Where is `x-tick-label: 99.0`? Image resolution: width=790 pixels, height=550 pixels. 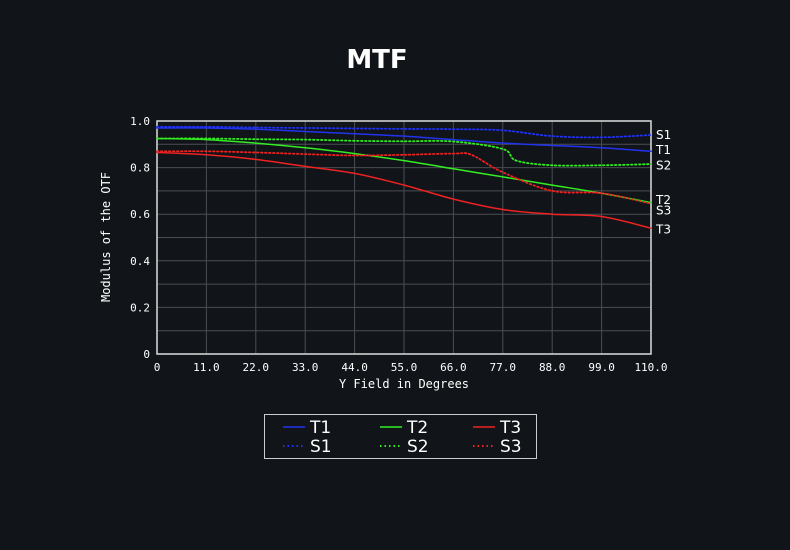
x-tick-label: 99.0 is located at coordinates (601, 367).